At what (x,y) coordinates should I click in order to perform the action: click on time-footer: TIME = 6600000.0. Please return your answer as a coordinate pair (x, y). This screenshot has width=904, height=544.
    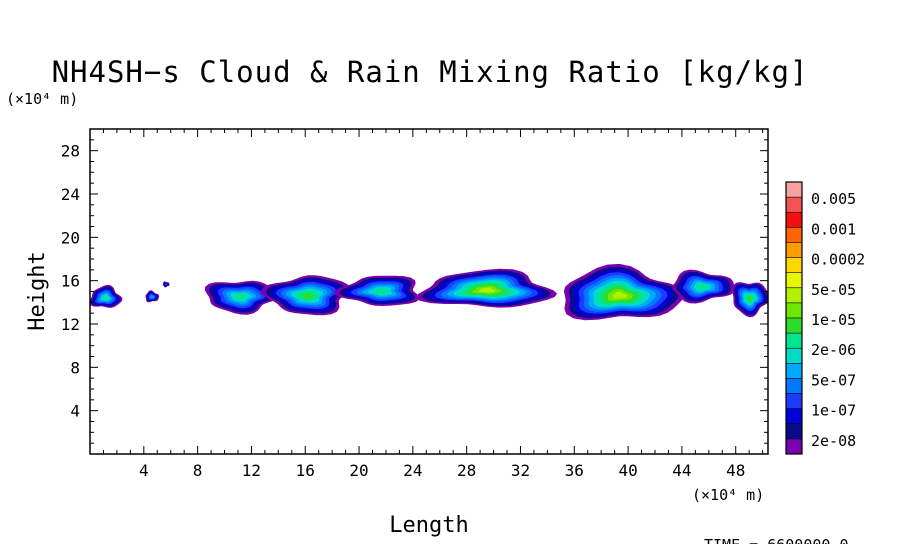
    Looking at the image, I should click on (776, 540).